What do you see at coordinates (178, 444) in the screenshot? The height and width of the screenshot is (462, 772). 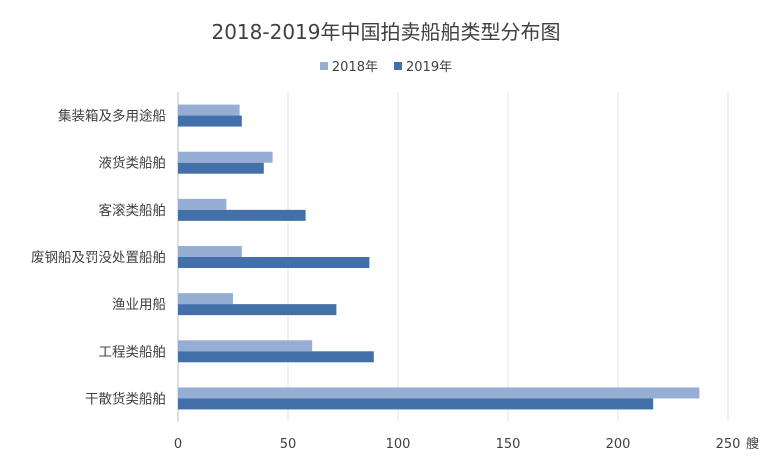 I see `x-tick-label-0: 0` at bounding box center [178, 444].